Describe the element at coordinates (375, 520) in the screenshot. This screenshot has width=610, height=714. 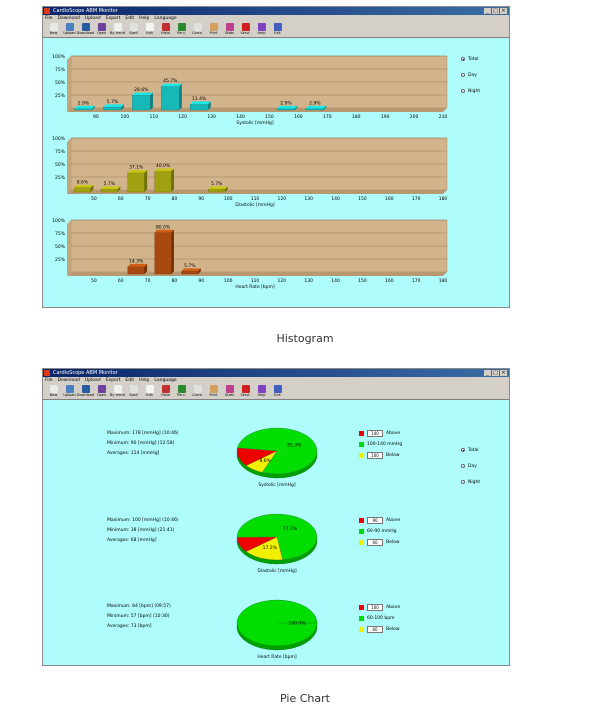
I see `above-threshold-input: 90` at that location.